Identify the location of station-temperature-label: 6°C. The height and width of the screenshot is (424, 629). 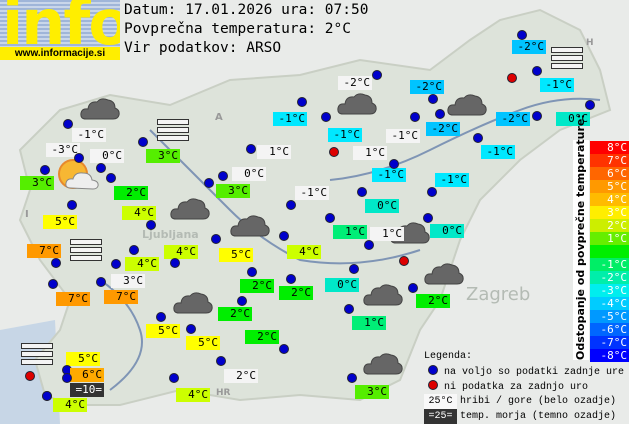
(87, 375).